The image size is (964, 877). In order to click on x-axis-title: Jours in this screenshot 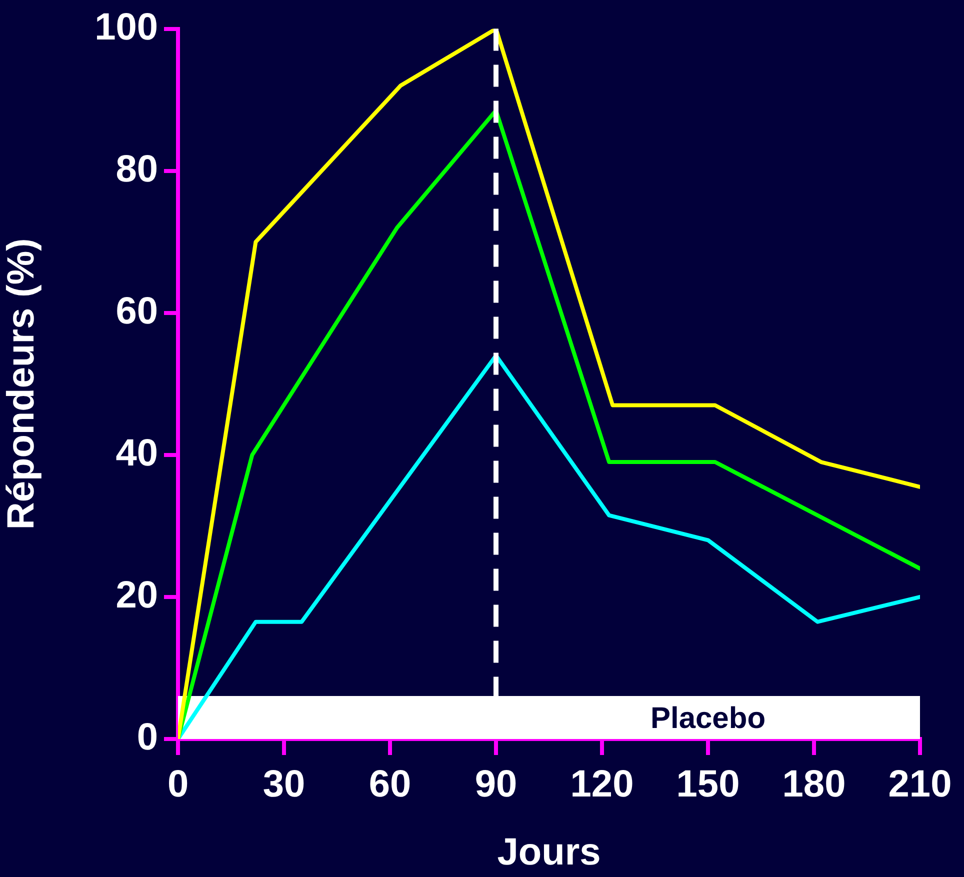, I will do `click(549, 853)`.